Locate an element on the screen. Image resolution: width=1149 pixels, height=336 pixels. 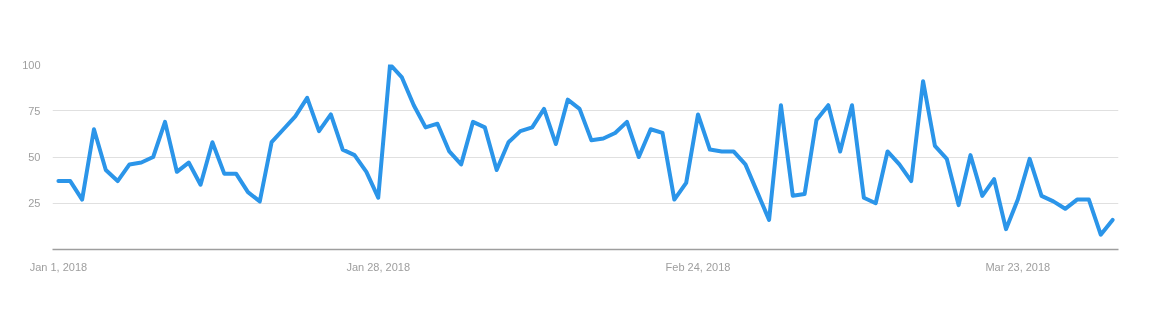
x-tick-label: Mar 23, 2018 is located at coordinates (1018, 266).